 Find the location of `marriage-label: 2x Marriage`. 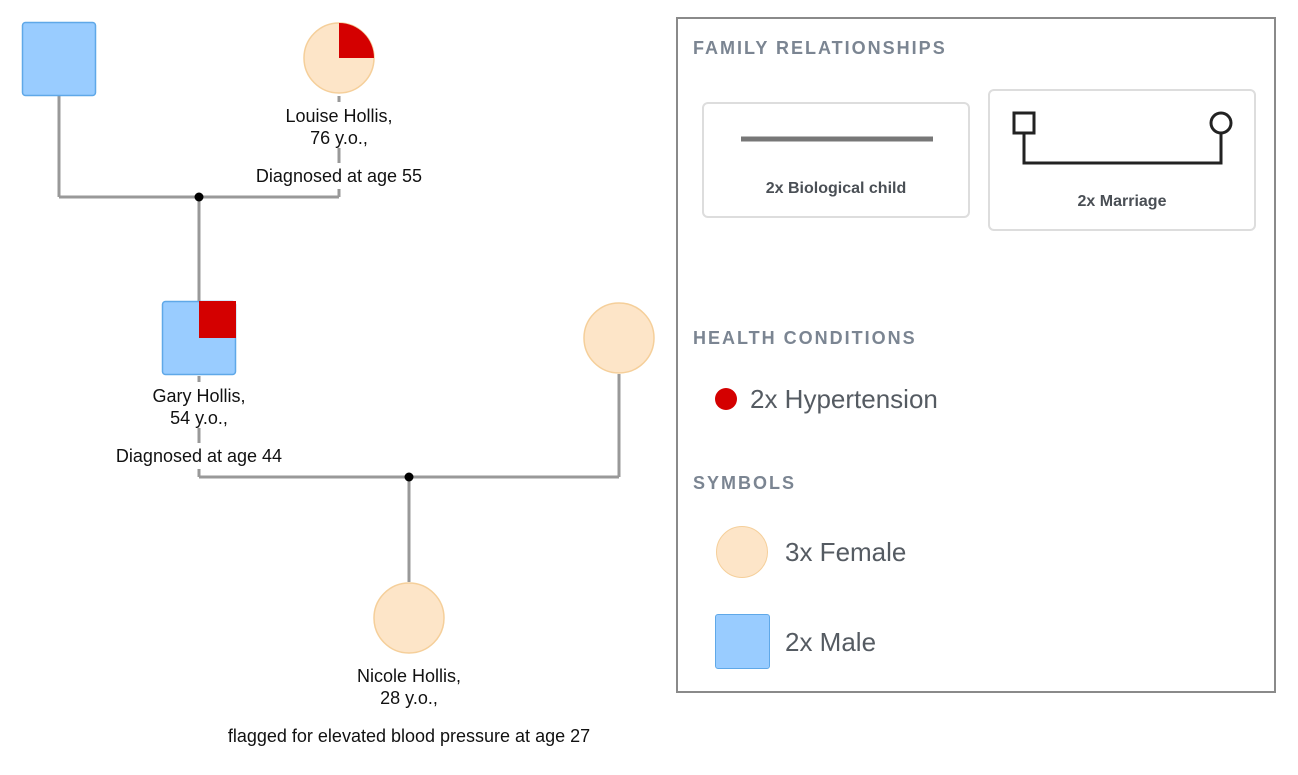

marriage-label: 2x Marriage is located at coordinates (1122, 201).